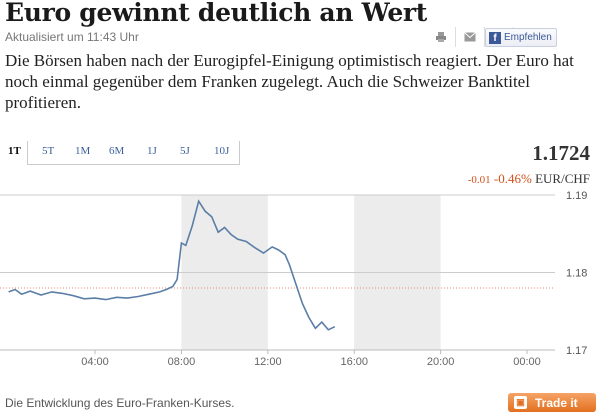 The height and width of the screenshot is (414, 600). Describe the element at coordinates (117, 151) in the screenshot. I see `tab-6m: 6M` at that location.